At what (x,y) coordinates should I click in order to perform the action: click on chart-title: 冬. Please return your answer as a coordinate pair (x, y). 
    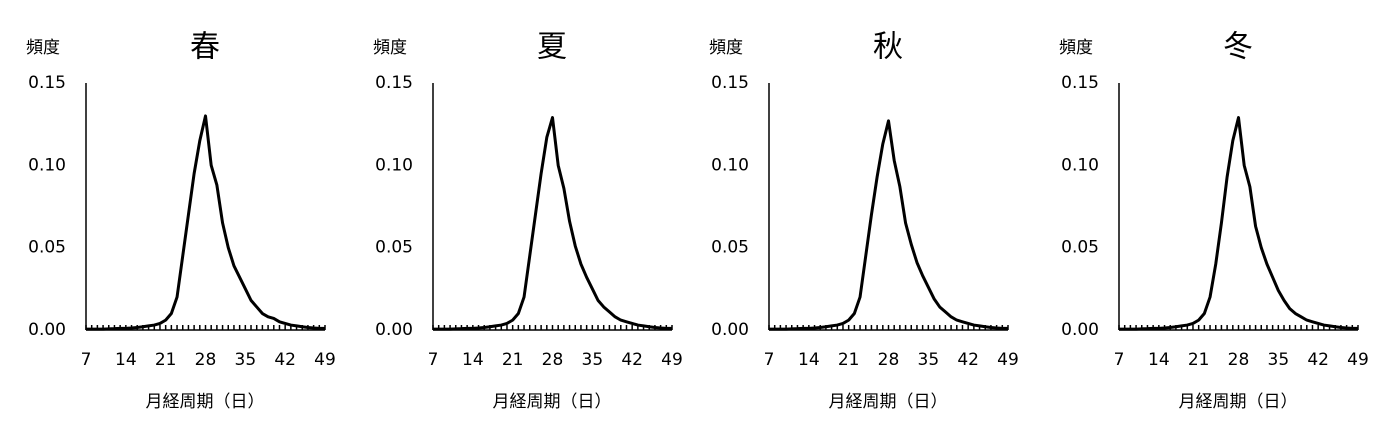
    Looking at the image, I should click on (1238, 47).